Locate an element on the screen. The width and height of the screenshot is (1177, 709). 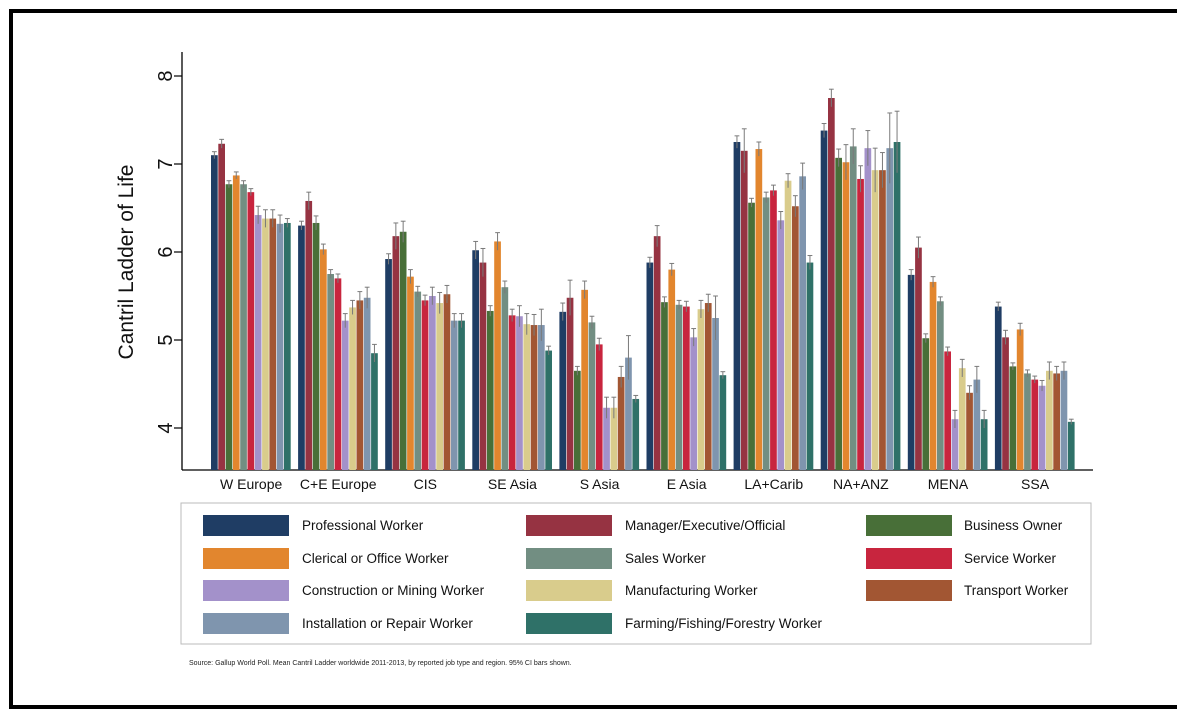
y-tick-label: 8 is located at coordinates (166, 75).